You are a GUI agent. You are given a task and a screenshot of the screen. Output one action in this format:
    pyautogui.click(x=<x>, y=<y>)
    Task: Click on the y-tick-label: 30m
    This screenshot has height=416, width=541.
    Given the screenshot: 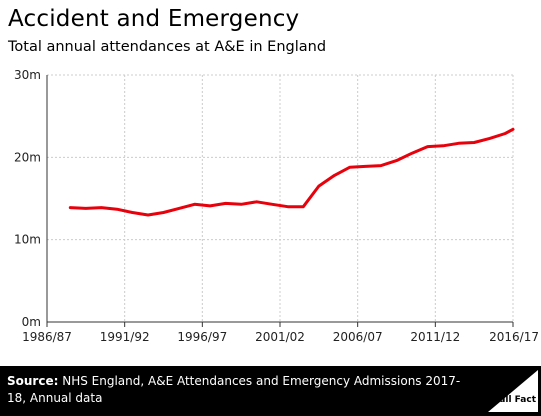 What is the action you would take?
    pyautogui.click(x=27, y=75)
    